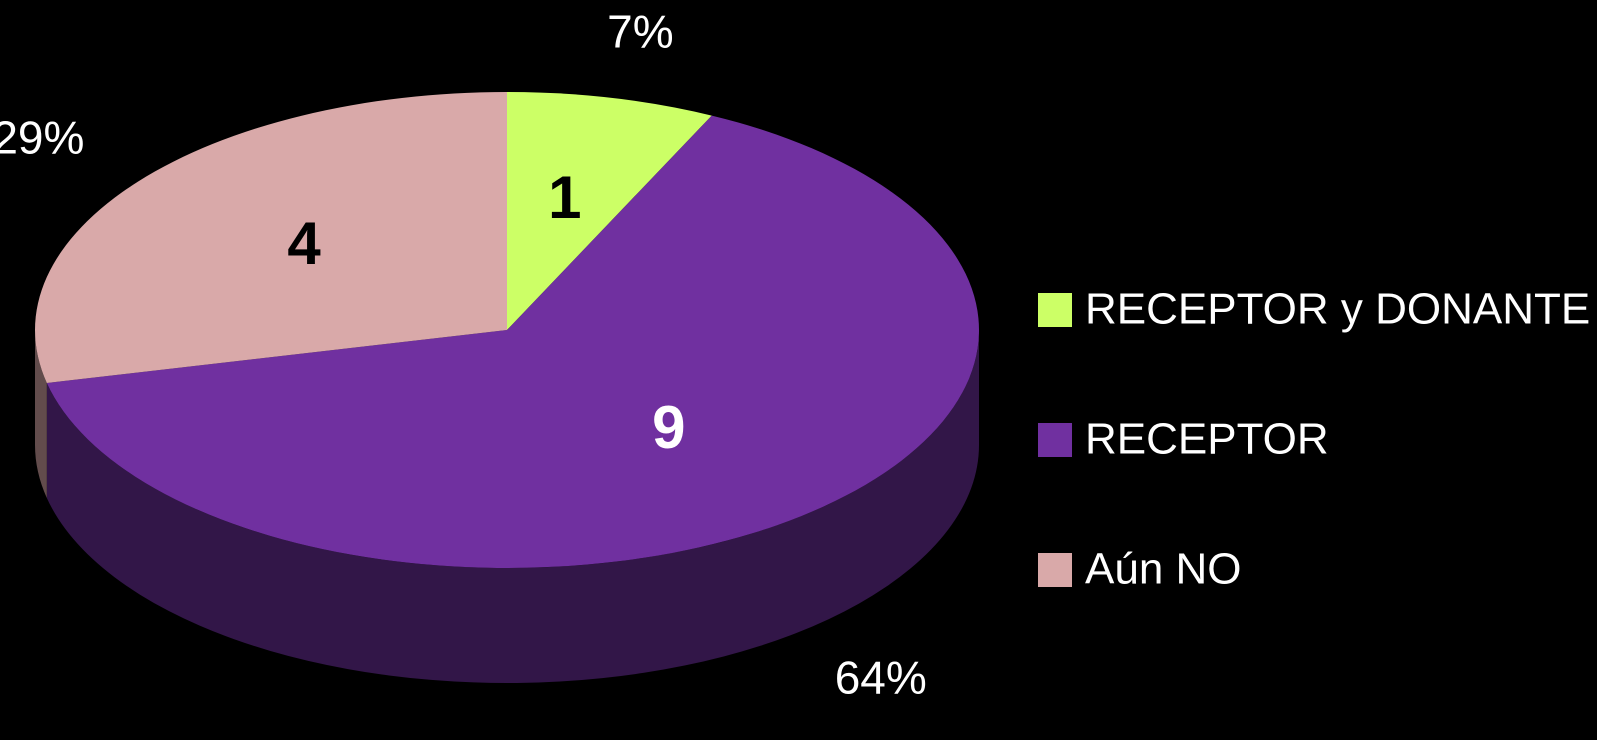  I want to click on legend-label: RECEPTOR, so click(1207, 439).